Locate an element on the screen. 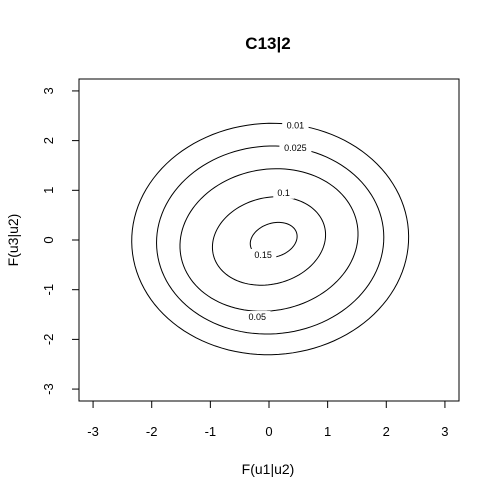 This screenshot has width=500, height=500. y-tick-label: 1 is located at coordinates (48, 190).